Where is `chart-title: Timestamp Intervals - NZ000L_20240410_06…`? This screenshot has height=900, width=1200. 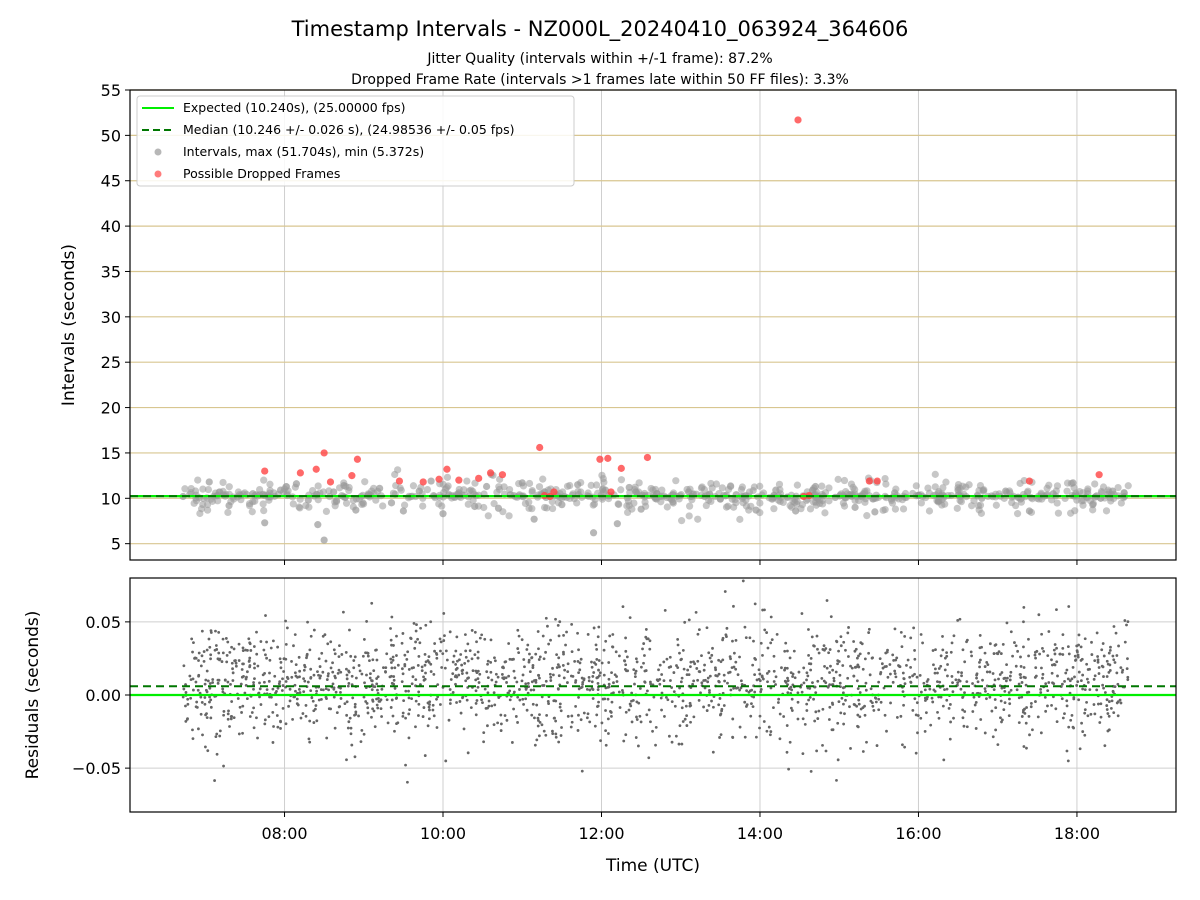 chart-title: Timestamp Intervals - NZ000L_20240410_06… is located at coordinates (600, 29).